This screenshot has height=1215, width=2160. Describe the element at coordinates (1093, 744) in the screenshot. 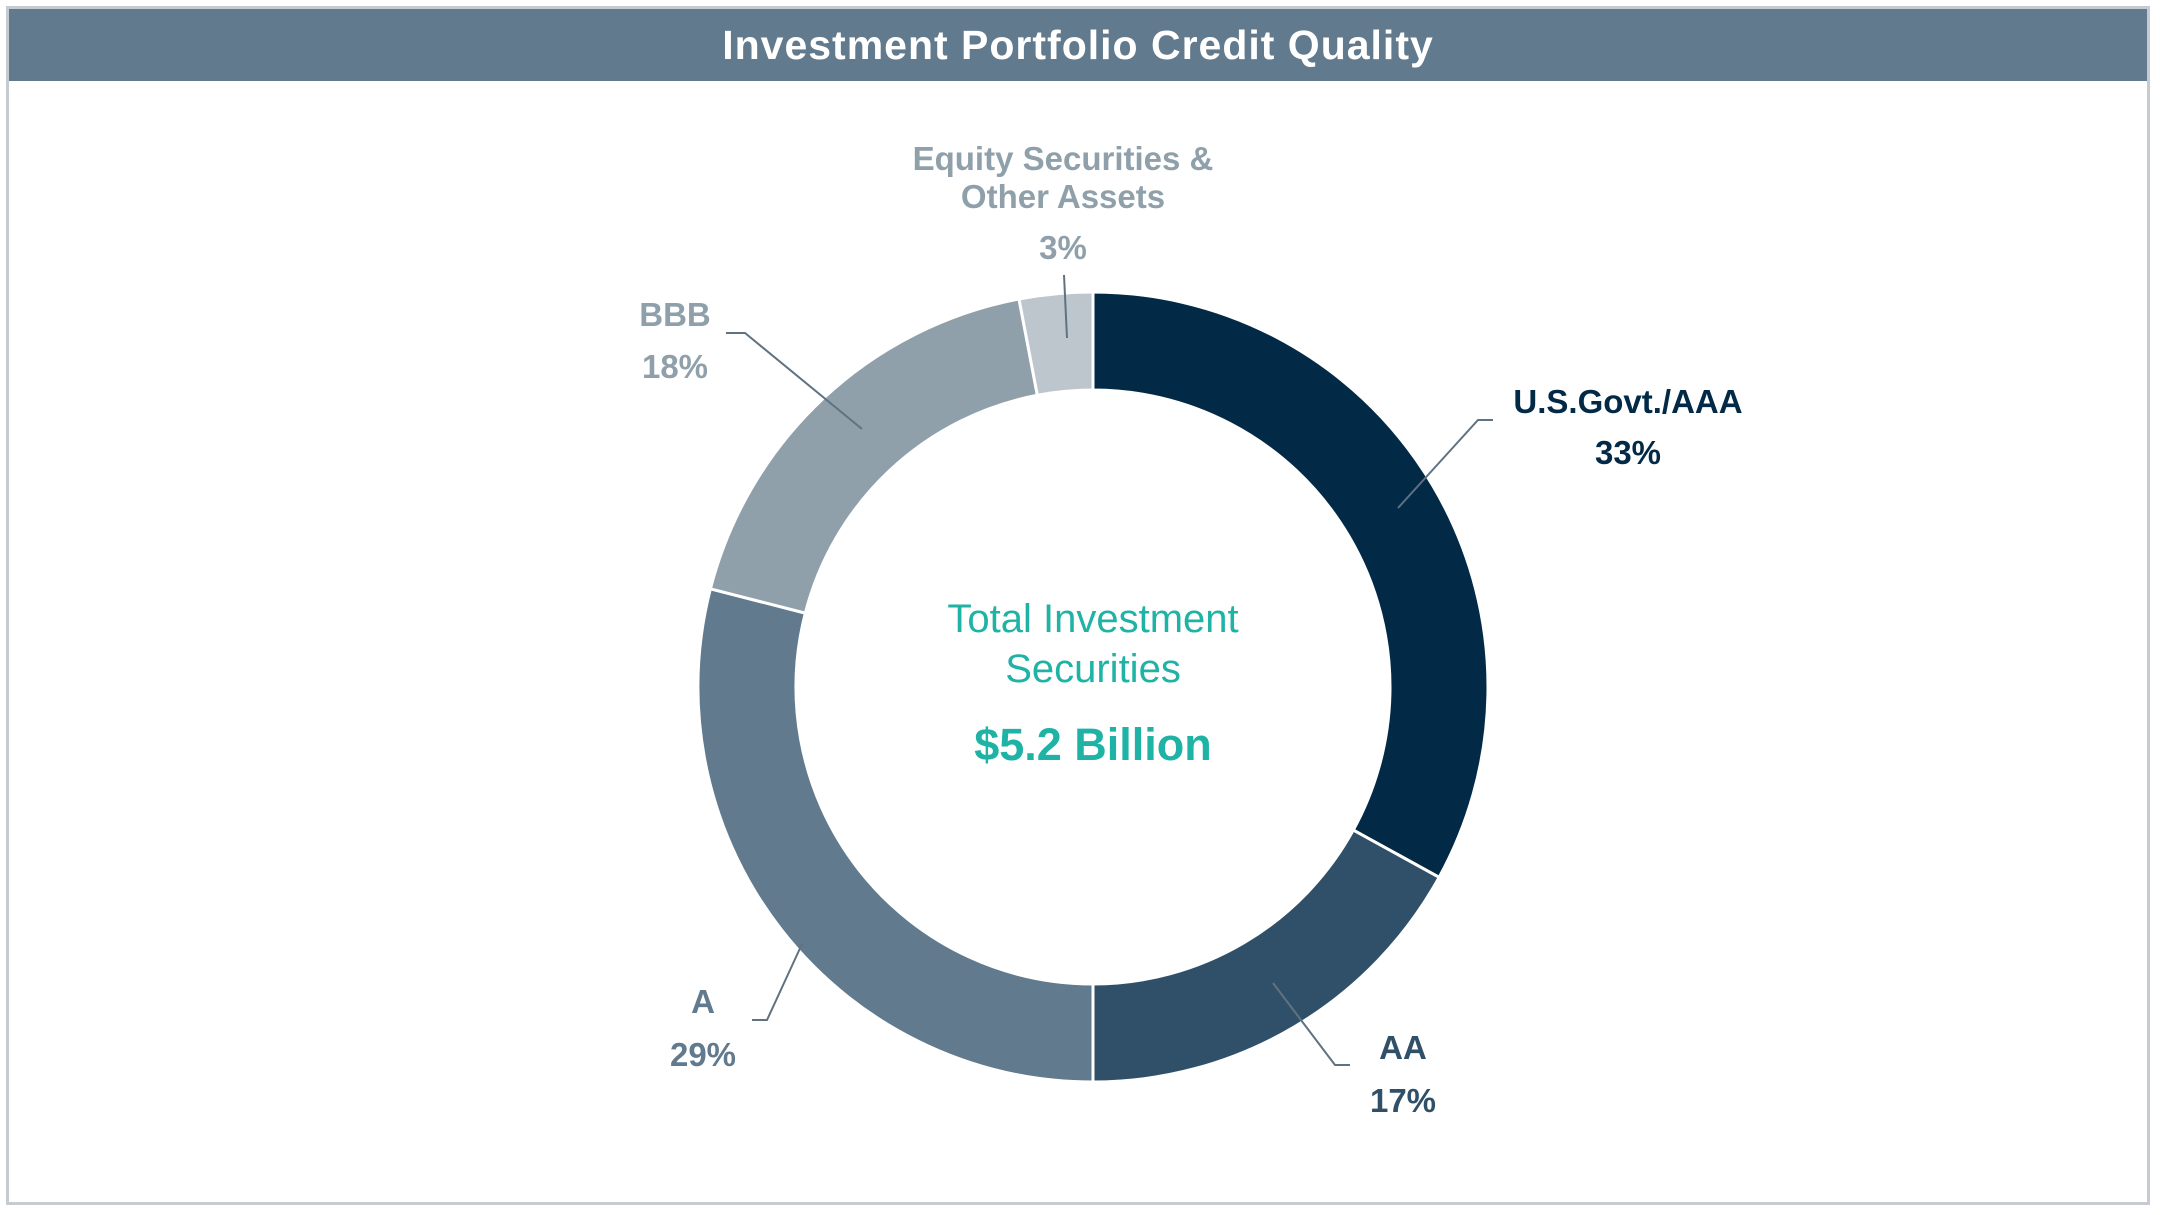

I see `center-total-value: $5.2 Billion` at that location.